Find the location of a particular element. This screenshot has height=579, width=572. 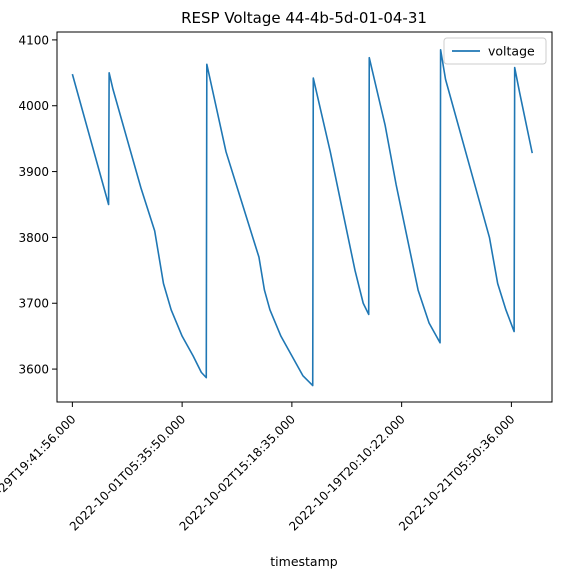

legend-box is located at coordinates (495, 51).